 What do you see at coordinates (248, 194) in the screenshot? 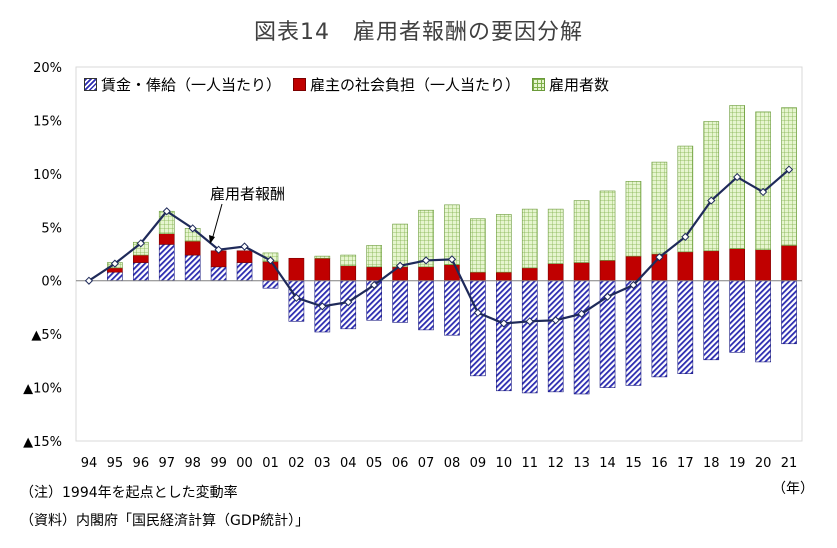
I see `line-annotation-label: 雇用者報酬` at bounding box center [248, 194].